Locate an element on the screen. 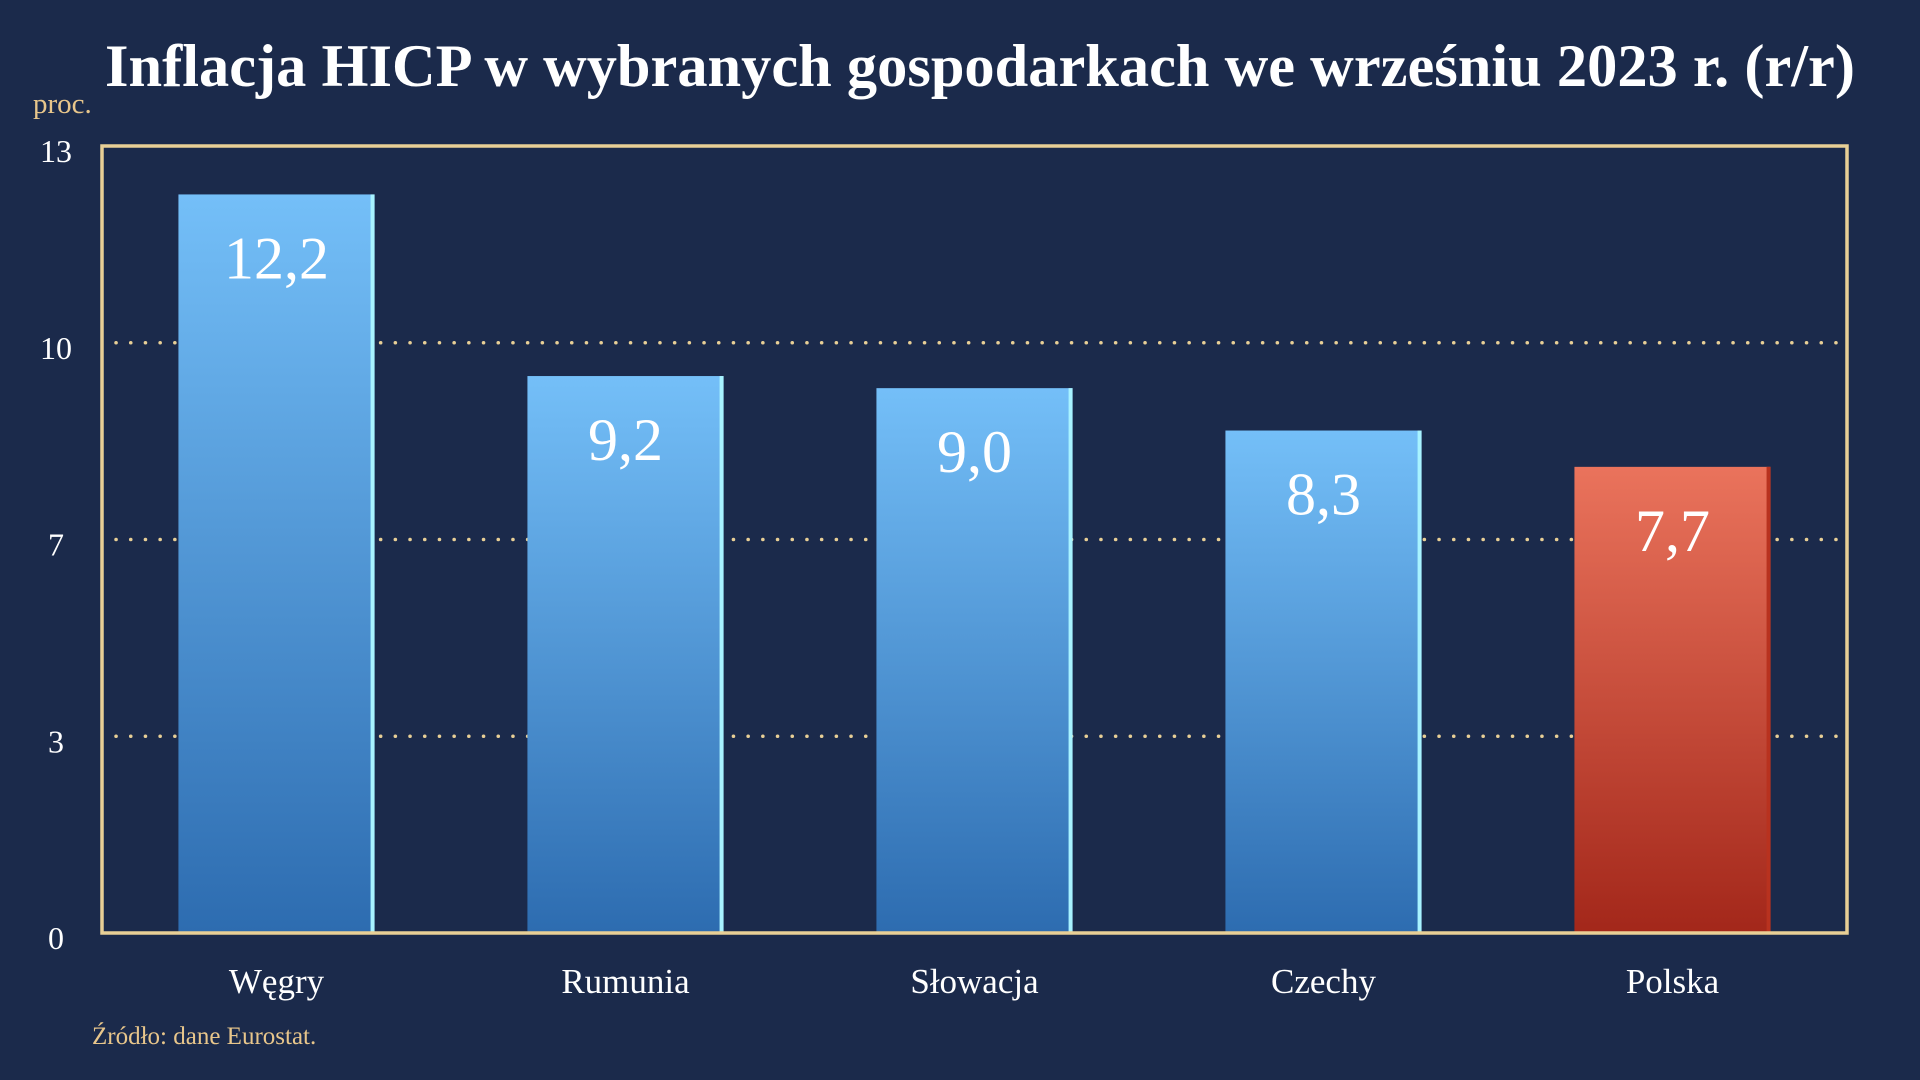 Image resolution: width=1920 pixels, height=1080 pixels. bar-edge-czechy is located at coordinates (1419, 681).